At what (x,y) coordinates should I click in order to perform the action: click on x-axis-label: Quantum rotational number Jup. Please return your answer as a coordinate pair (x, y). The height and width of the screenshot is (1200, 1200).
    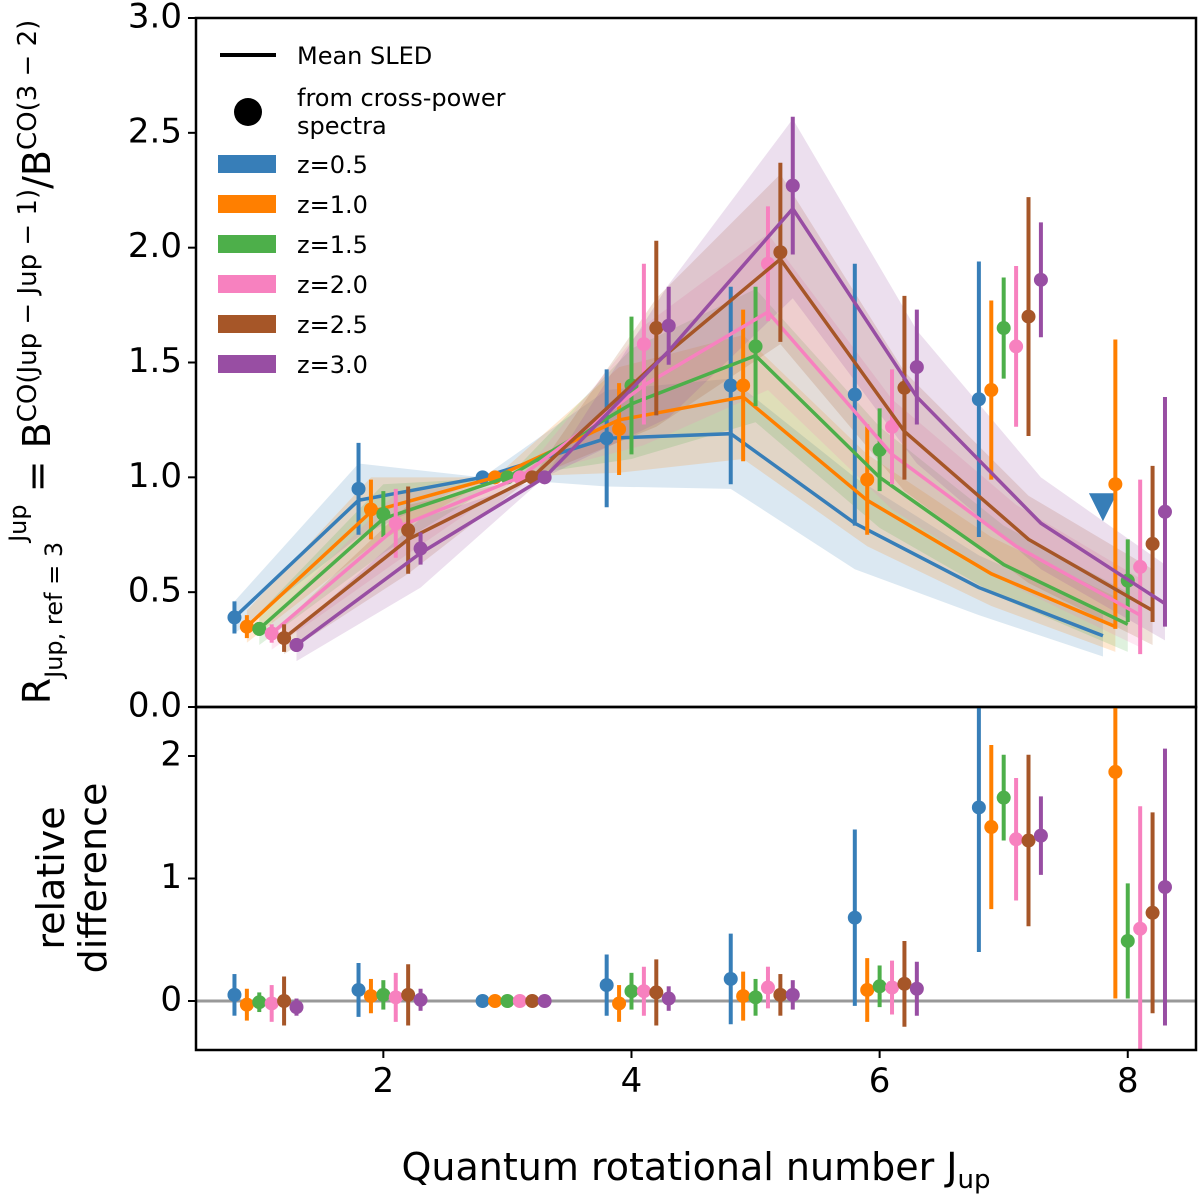
    Looking at the image, I should click on (696, 1170).